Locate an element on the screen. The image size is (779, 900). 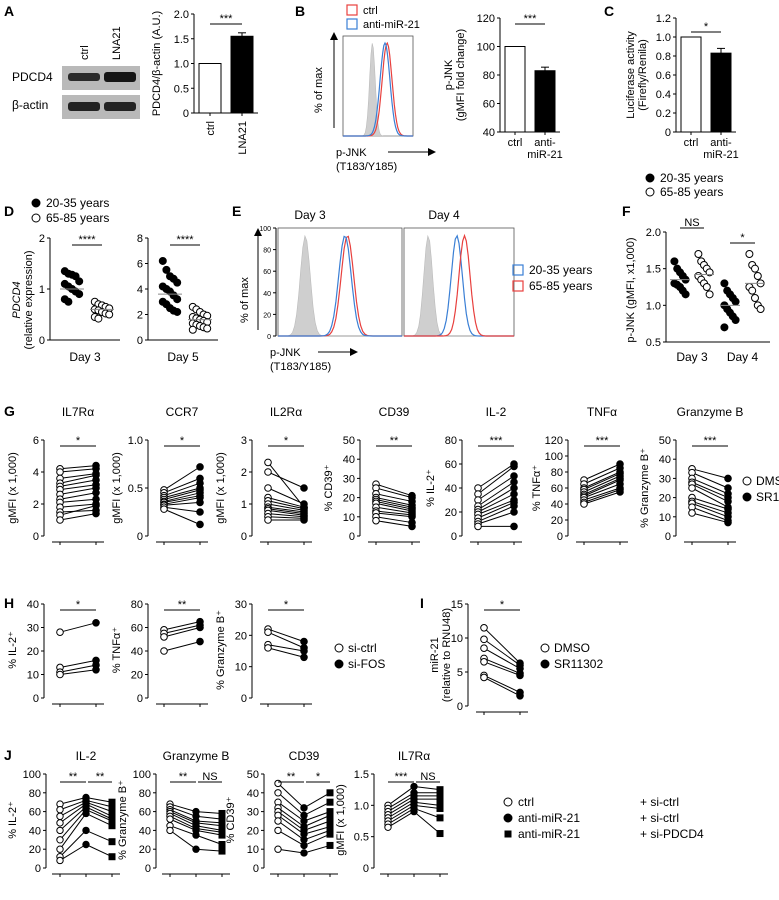
y-tick-label: 4 is located at coordinates (36, 473).